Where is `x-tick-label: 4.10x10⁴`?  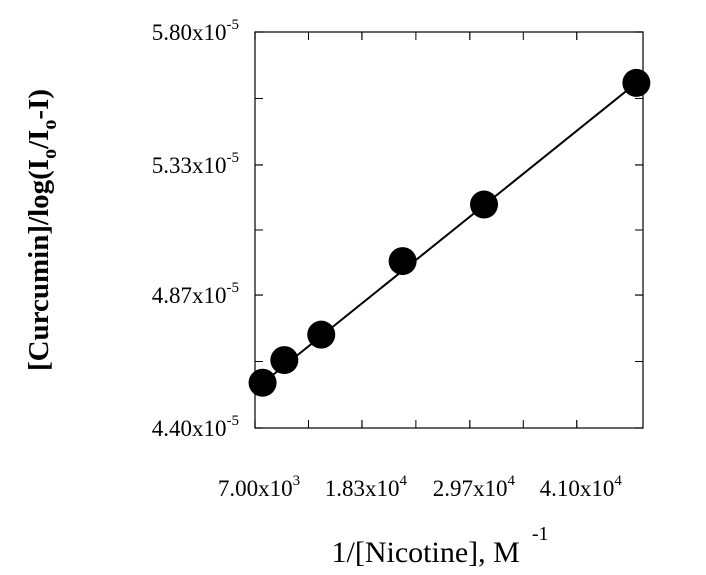 x-tick-label: 4.10x10⁴ is located at coordinates (581, 487).